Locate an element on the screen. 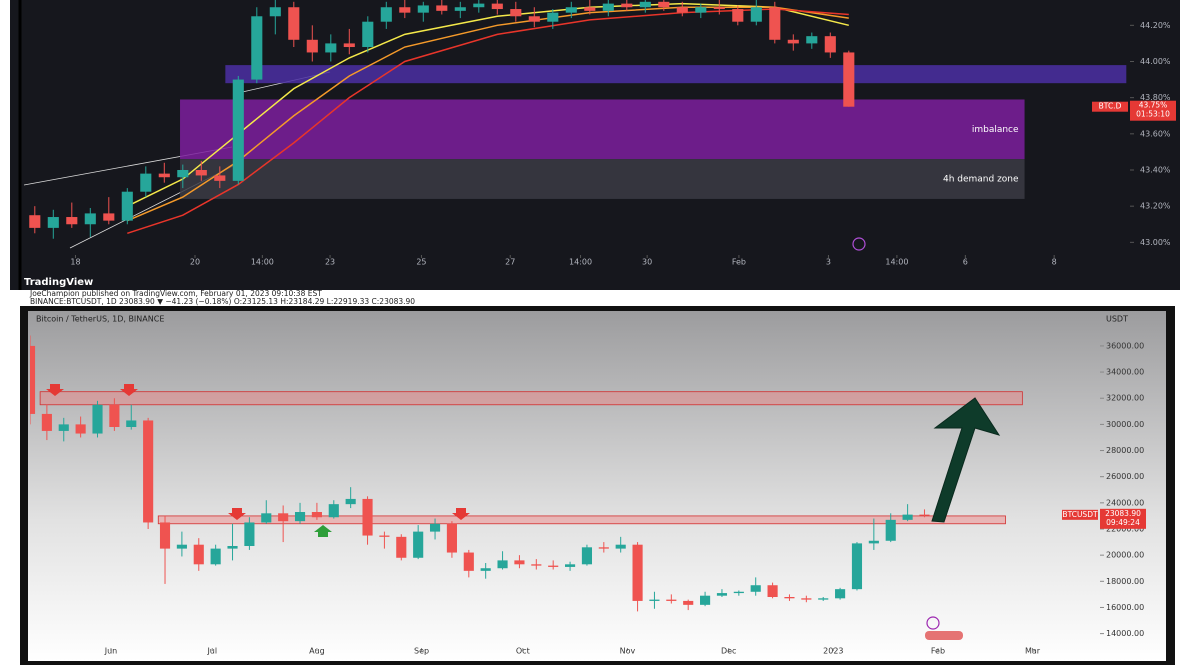 This screenshot has height=665, width=1200. x-tick-label: 30 is located at coordinates (647, 262).